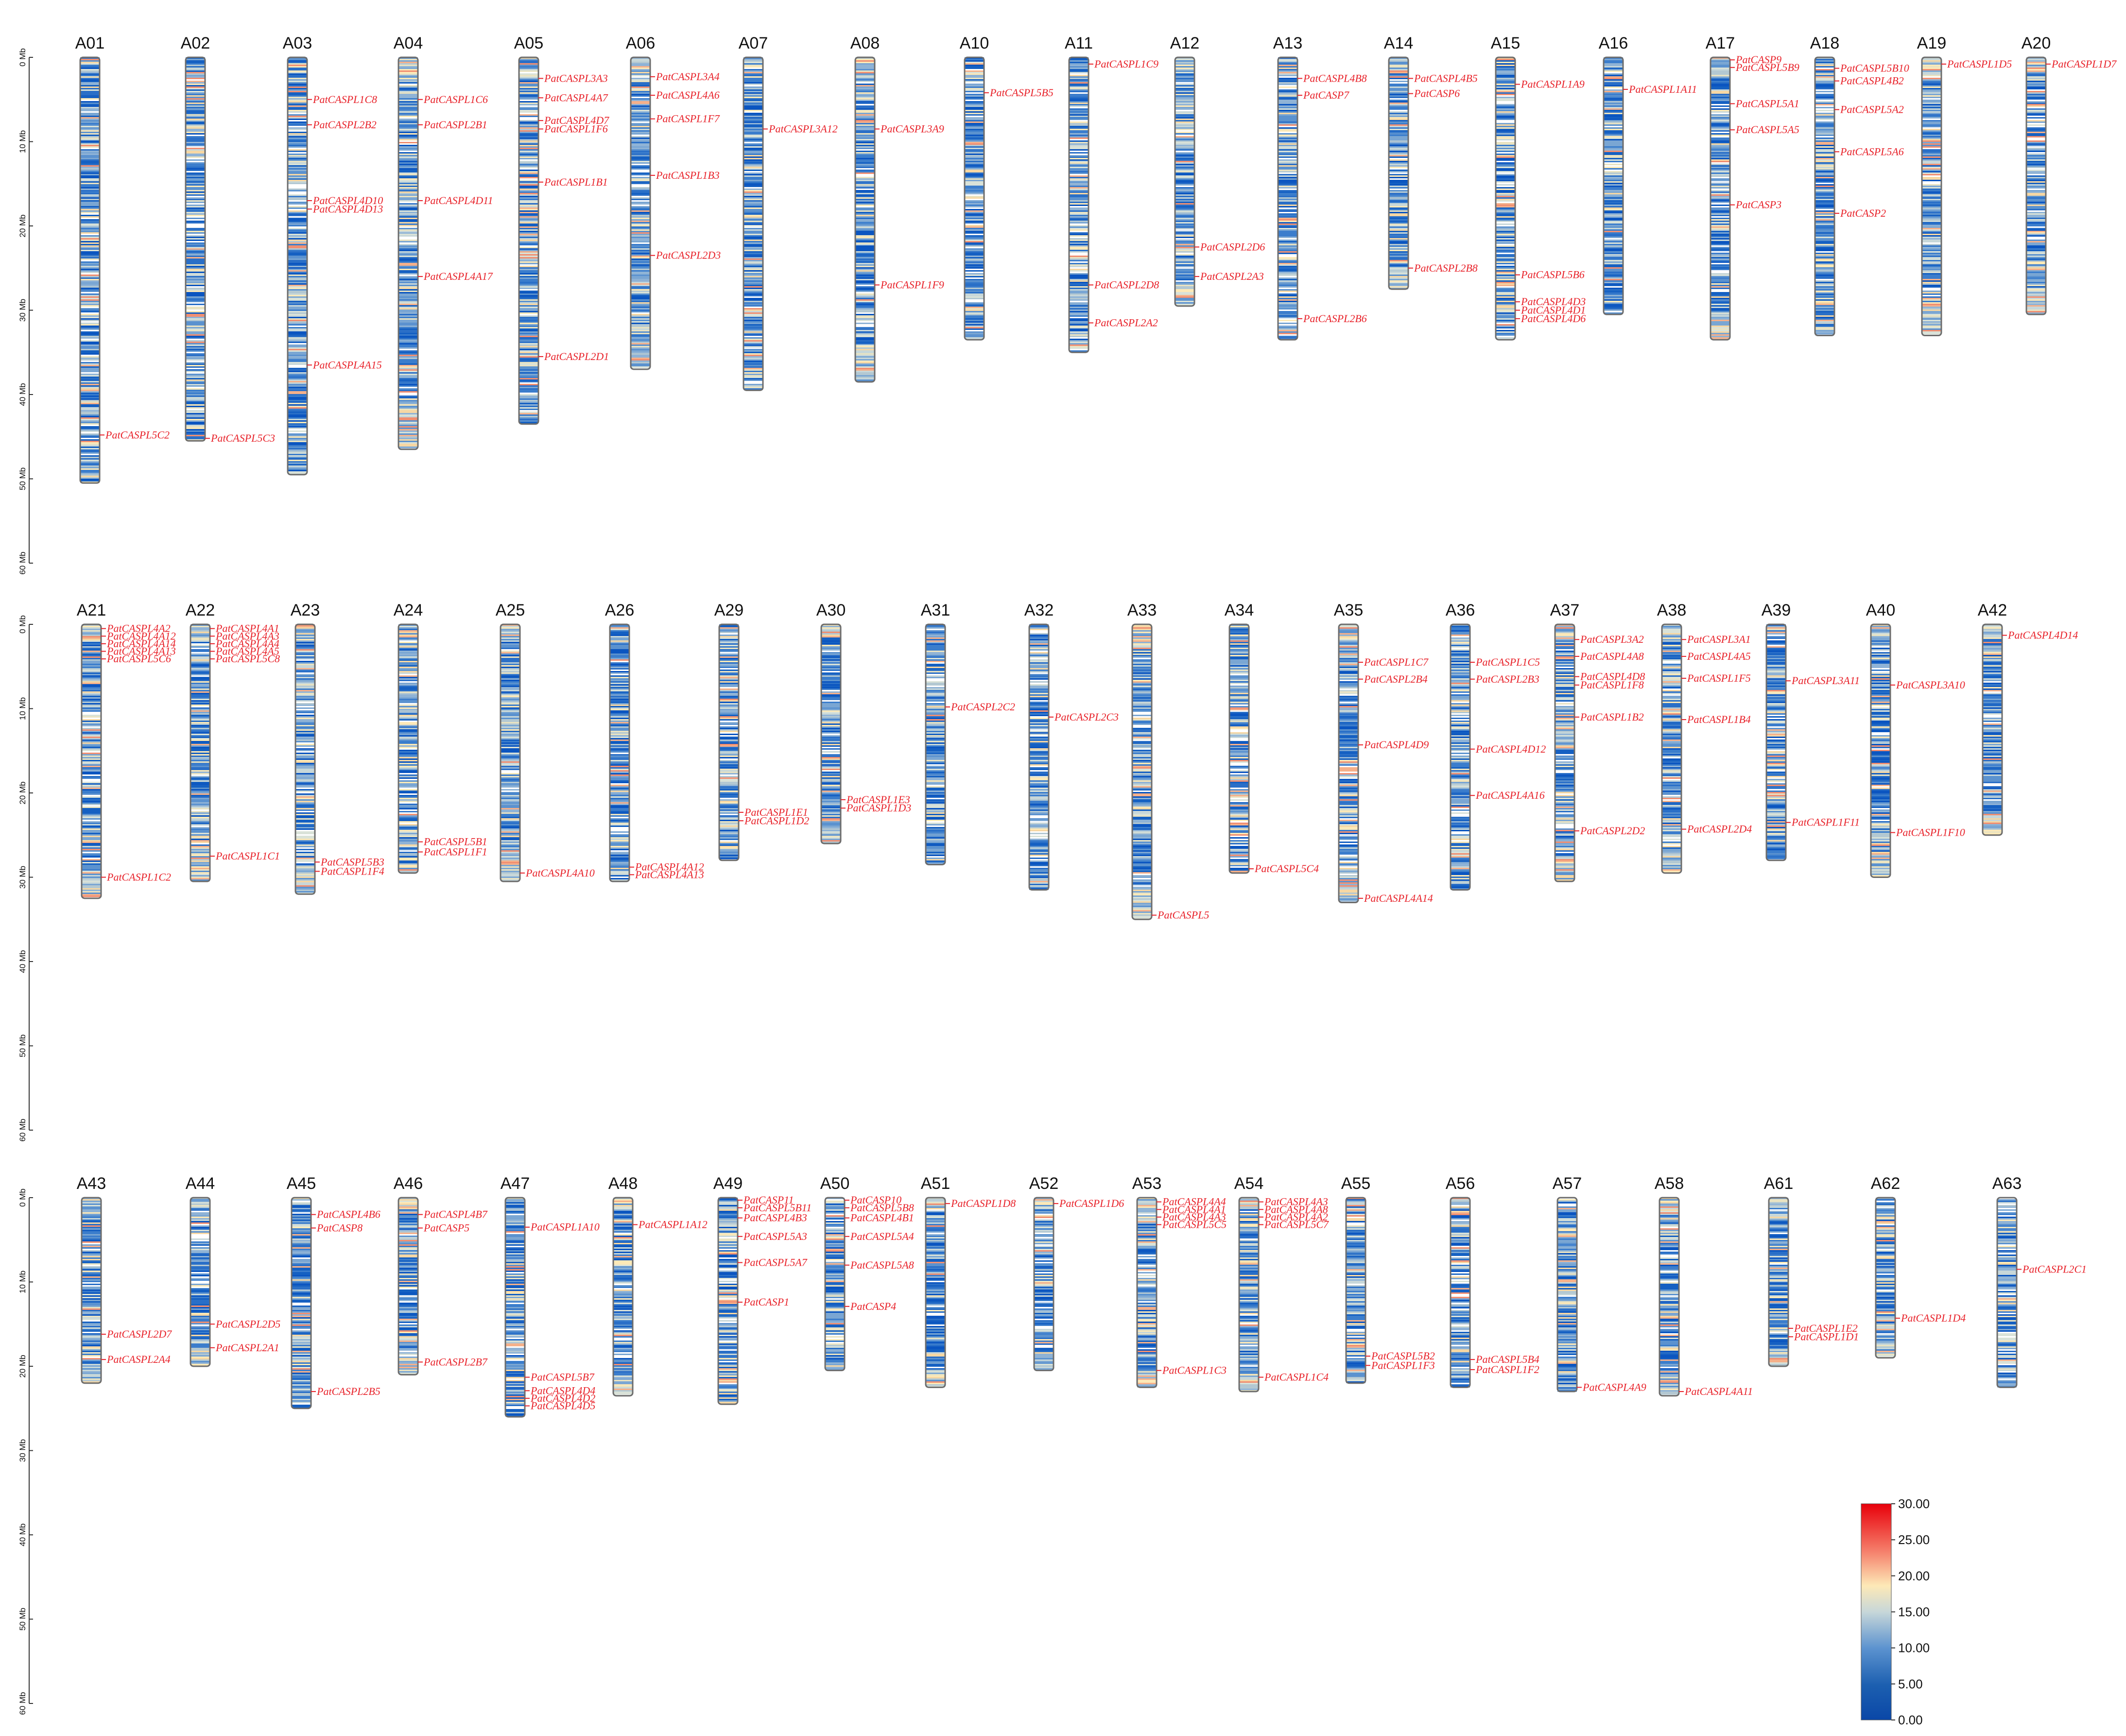 This screenshot has width=2126, height=1736. What do you see at coordinates (22, 1130) in the screenshot?
I see `axis-tick-label: 60 Mb` at bounding box center [22, 1130].